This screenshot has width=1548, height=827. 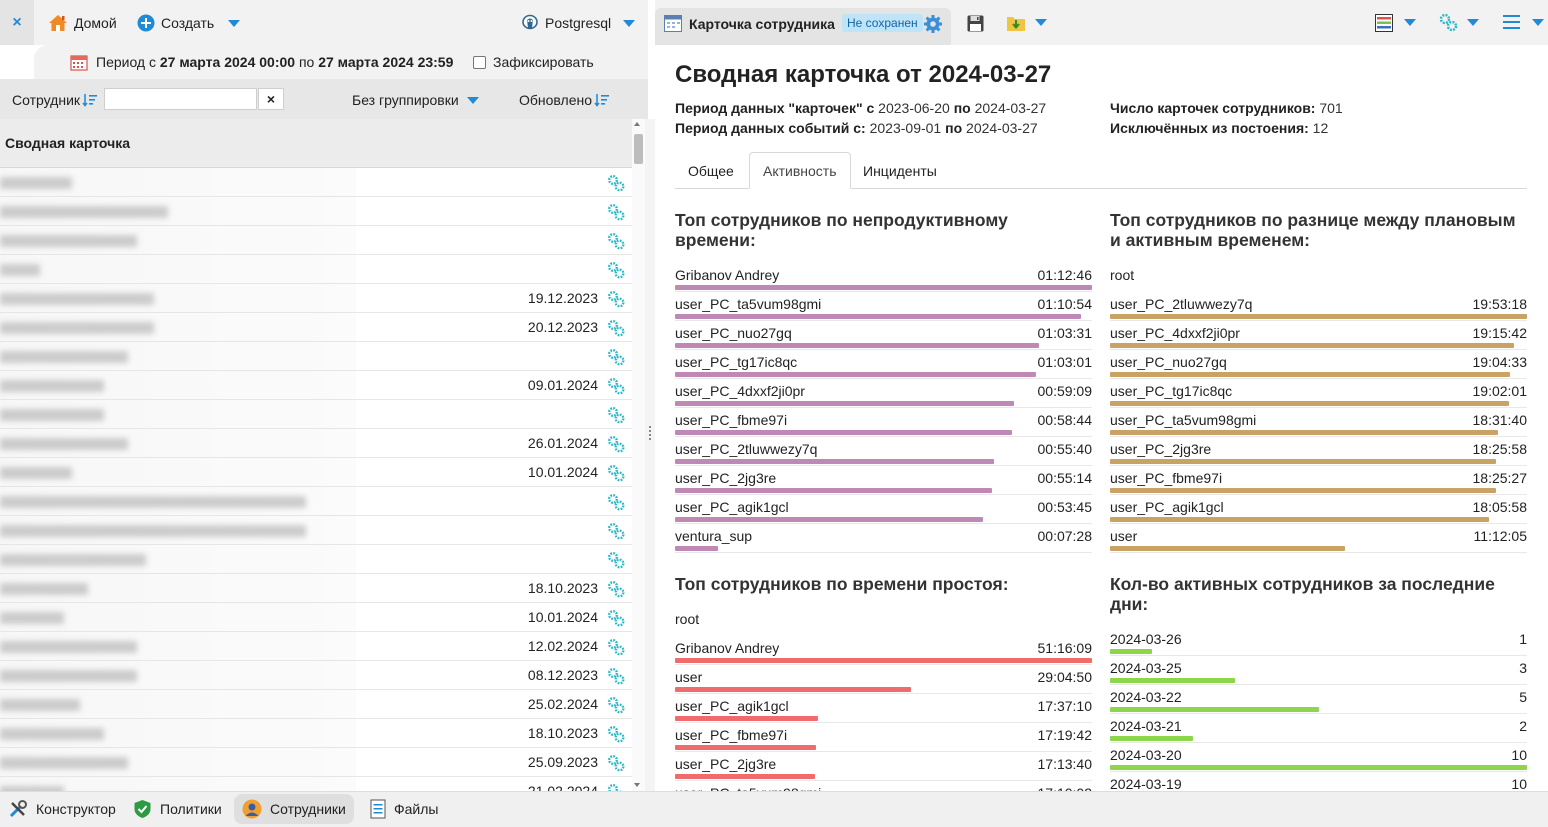 What do you see at coordinates (933, 24) in the screenshot?
I see `settings-gear-icon` at bounding box center [933, 24].